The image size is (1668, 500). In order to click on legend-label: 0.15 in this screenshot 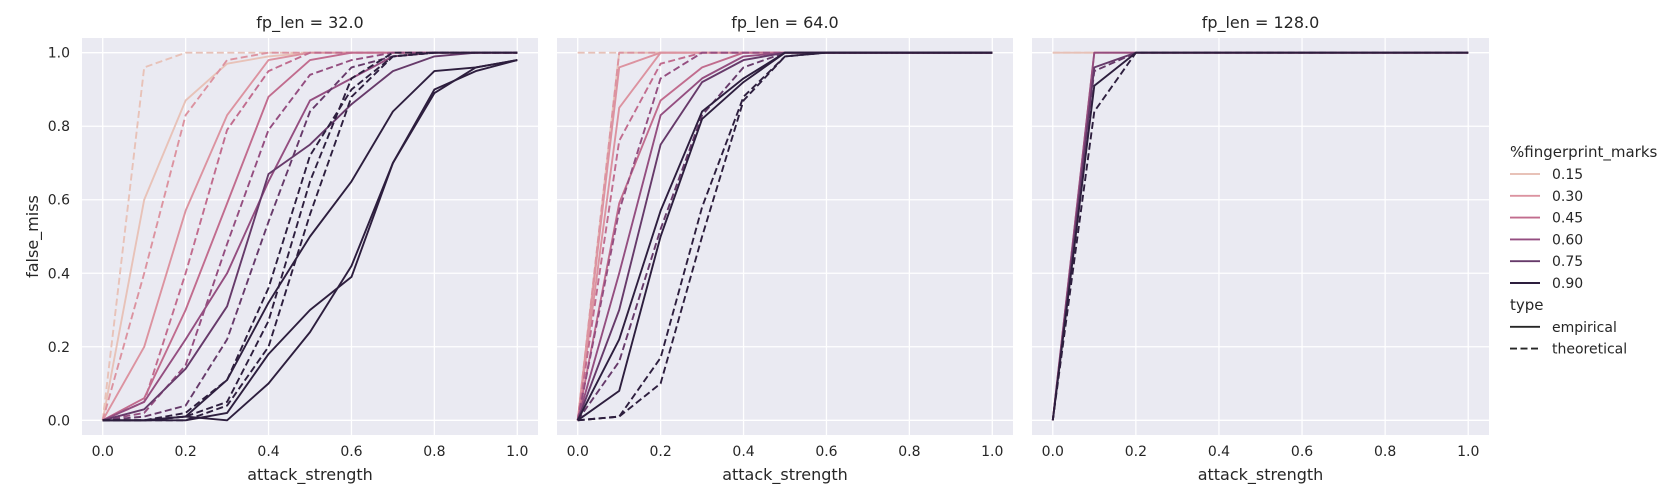, I will do `click(1567, 175)`.